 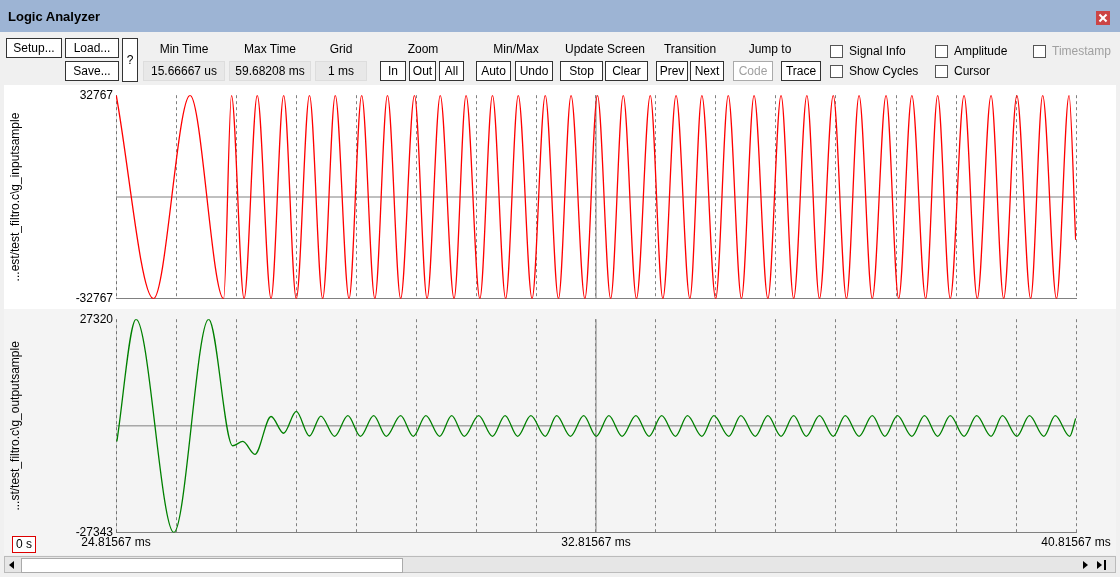 What do you see at coordinates (24, 544) in the screenshot?
I see `text: 0 s` at bounding box center [24, 544].